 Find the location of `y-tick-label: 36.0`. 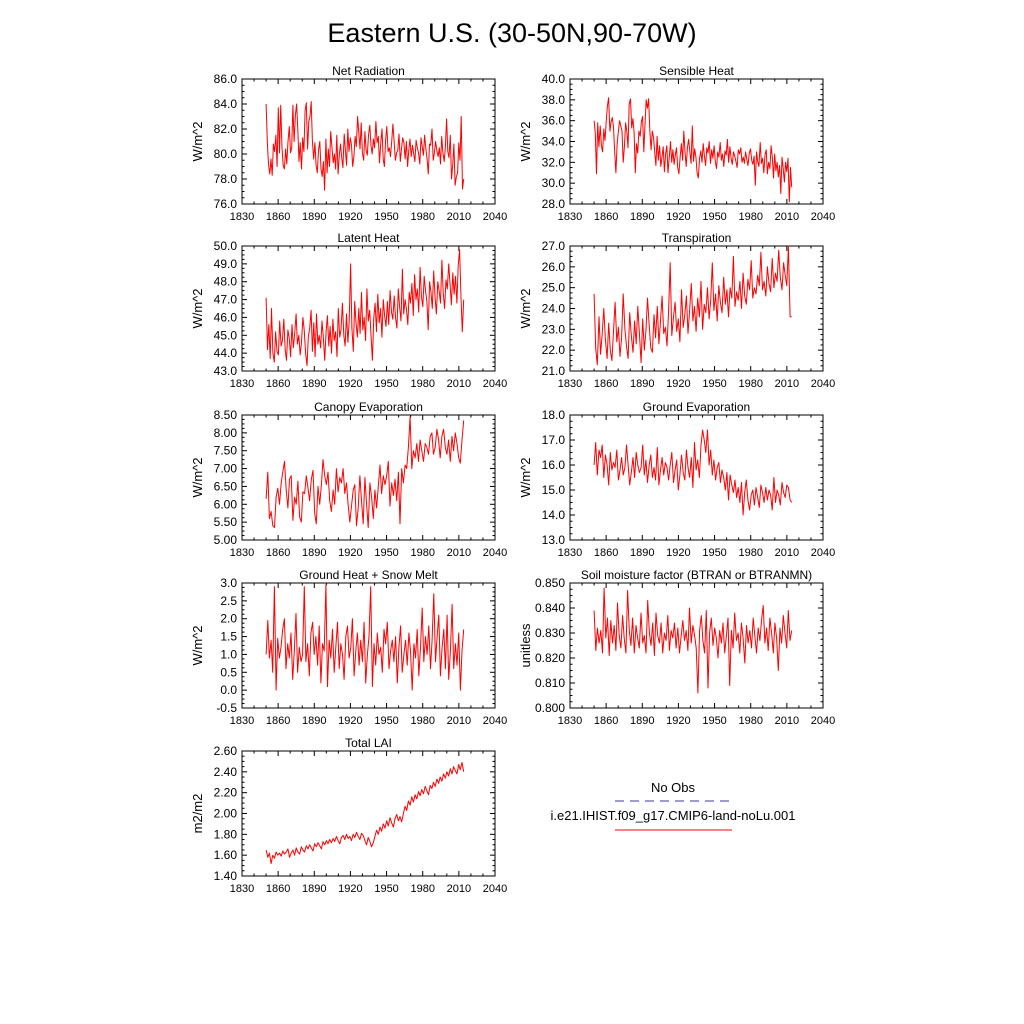

y-tick-label: 36.0 is located at coordinates (554, 121).